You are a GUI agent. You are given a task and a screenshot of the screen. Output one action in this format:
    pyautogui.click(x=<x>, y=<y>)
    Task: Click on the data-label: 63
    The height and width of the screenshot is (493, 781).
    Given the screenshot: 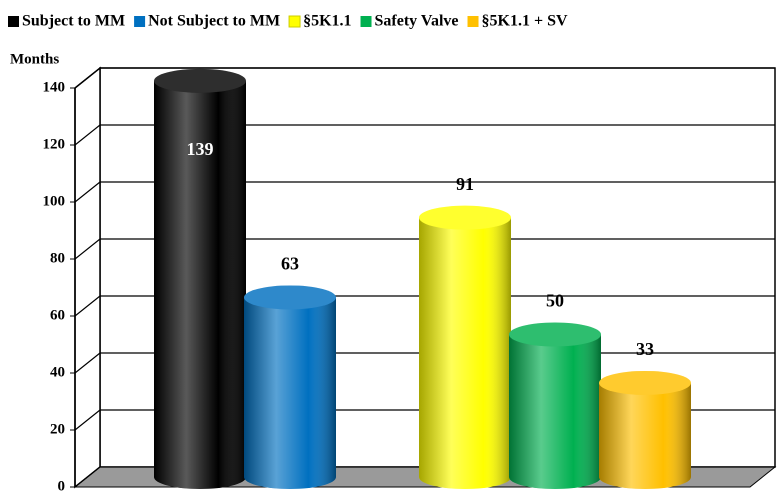 What is the action you would take?
    pyautogui.click(x=290, y=264)
    